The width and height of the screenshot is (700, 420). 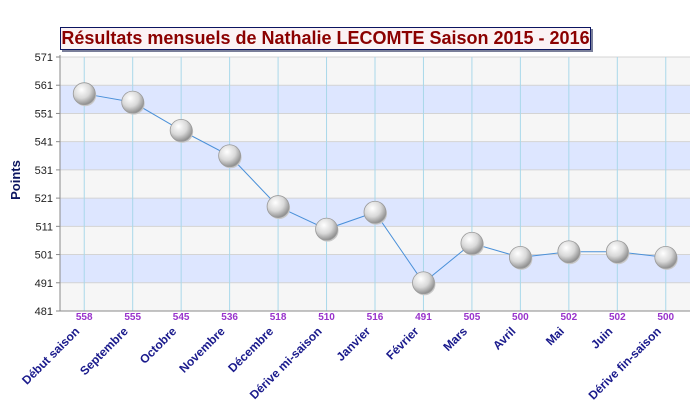 I want to click on y-tick-label: 481, so click(x=44, y=312).